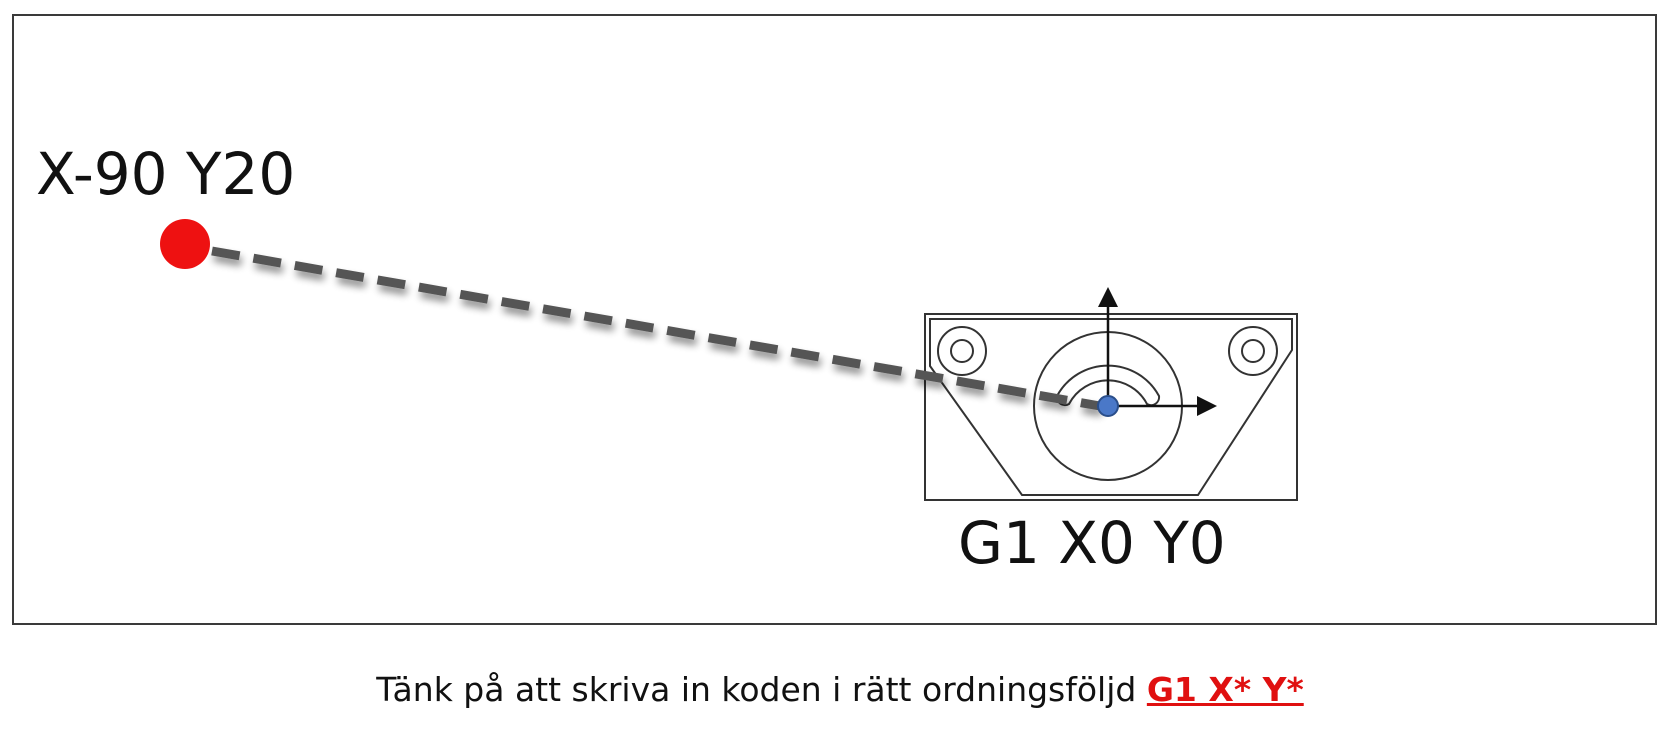 This screenshot has height=738, width=1680. What do you see at coordinates (165, 174) in the screenshot?
I see `start-point-label: X-90 Y20` at bounding box center [165, 174].